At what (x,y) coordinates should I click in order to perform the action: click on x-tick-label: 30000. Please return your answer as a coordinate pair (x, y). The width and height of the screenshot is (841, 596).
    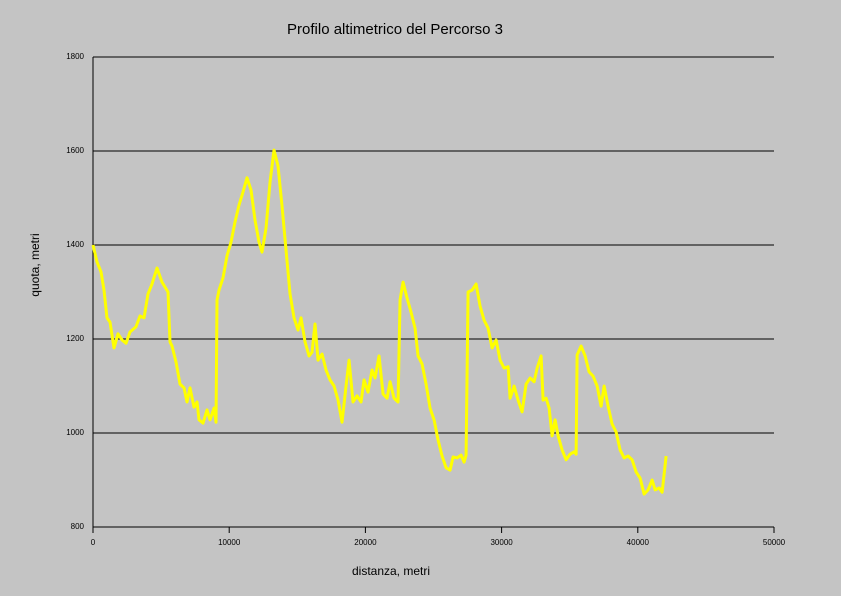
    Looking at the image, I should click on (501, 542).